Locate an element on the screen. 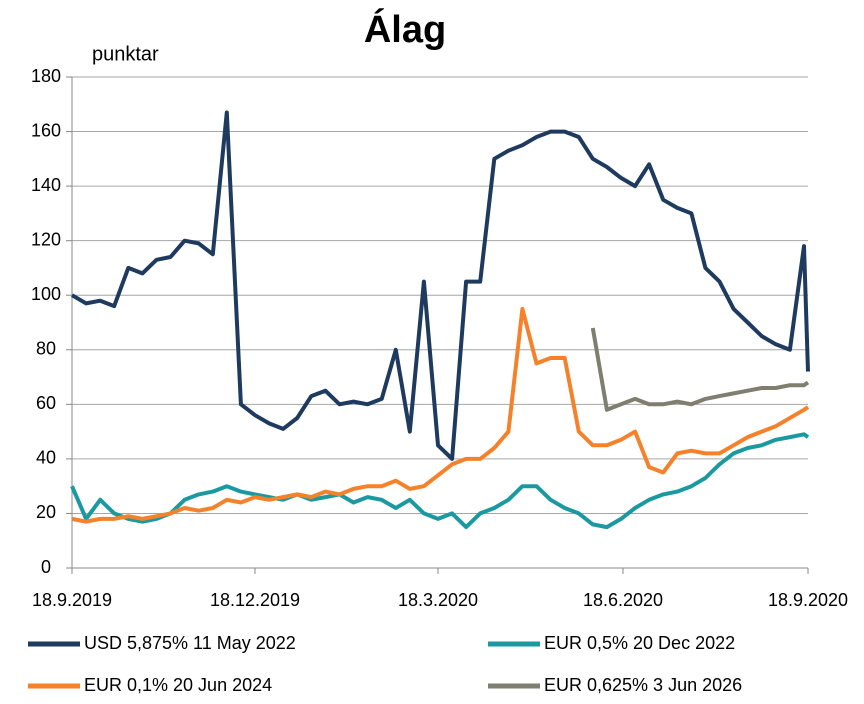 This screenshot has width=864, height=704. legend-label: EUR 0,5% 20 Dec 2022 is located at coordinates (639, 643).